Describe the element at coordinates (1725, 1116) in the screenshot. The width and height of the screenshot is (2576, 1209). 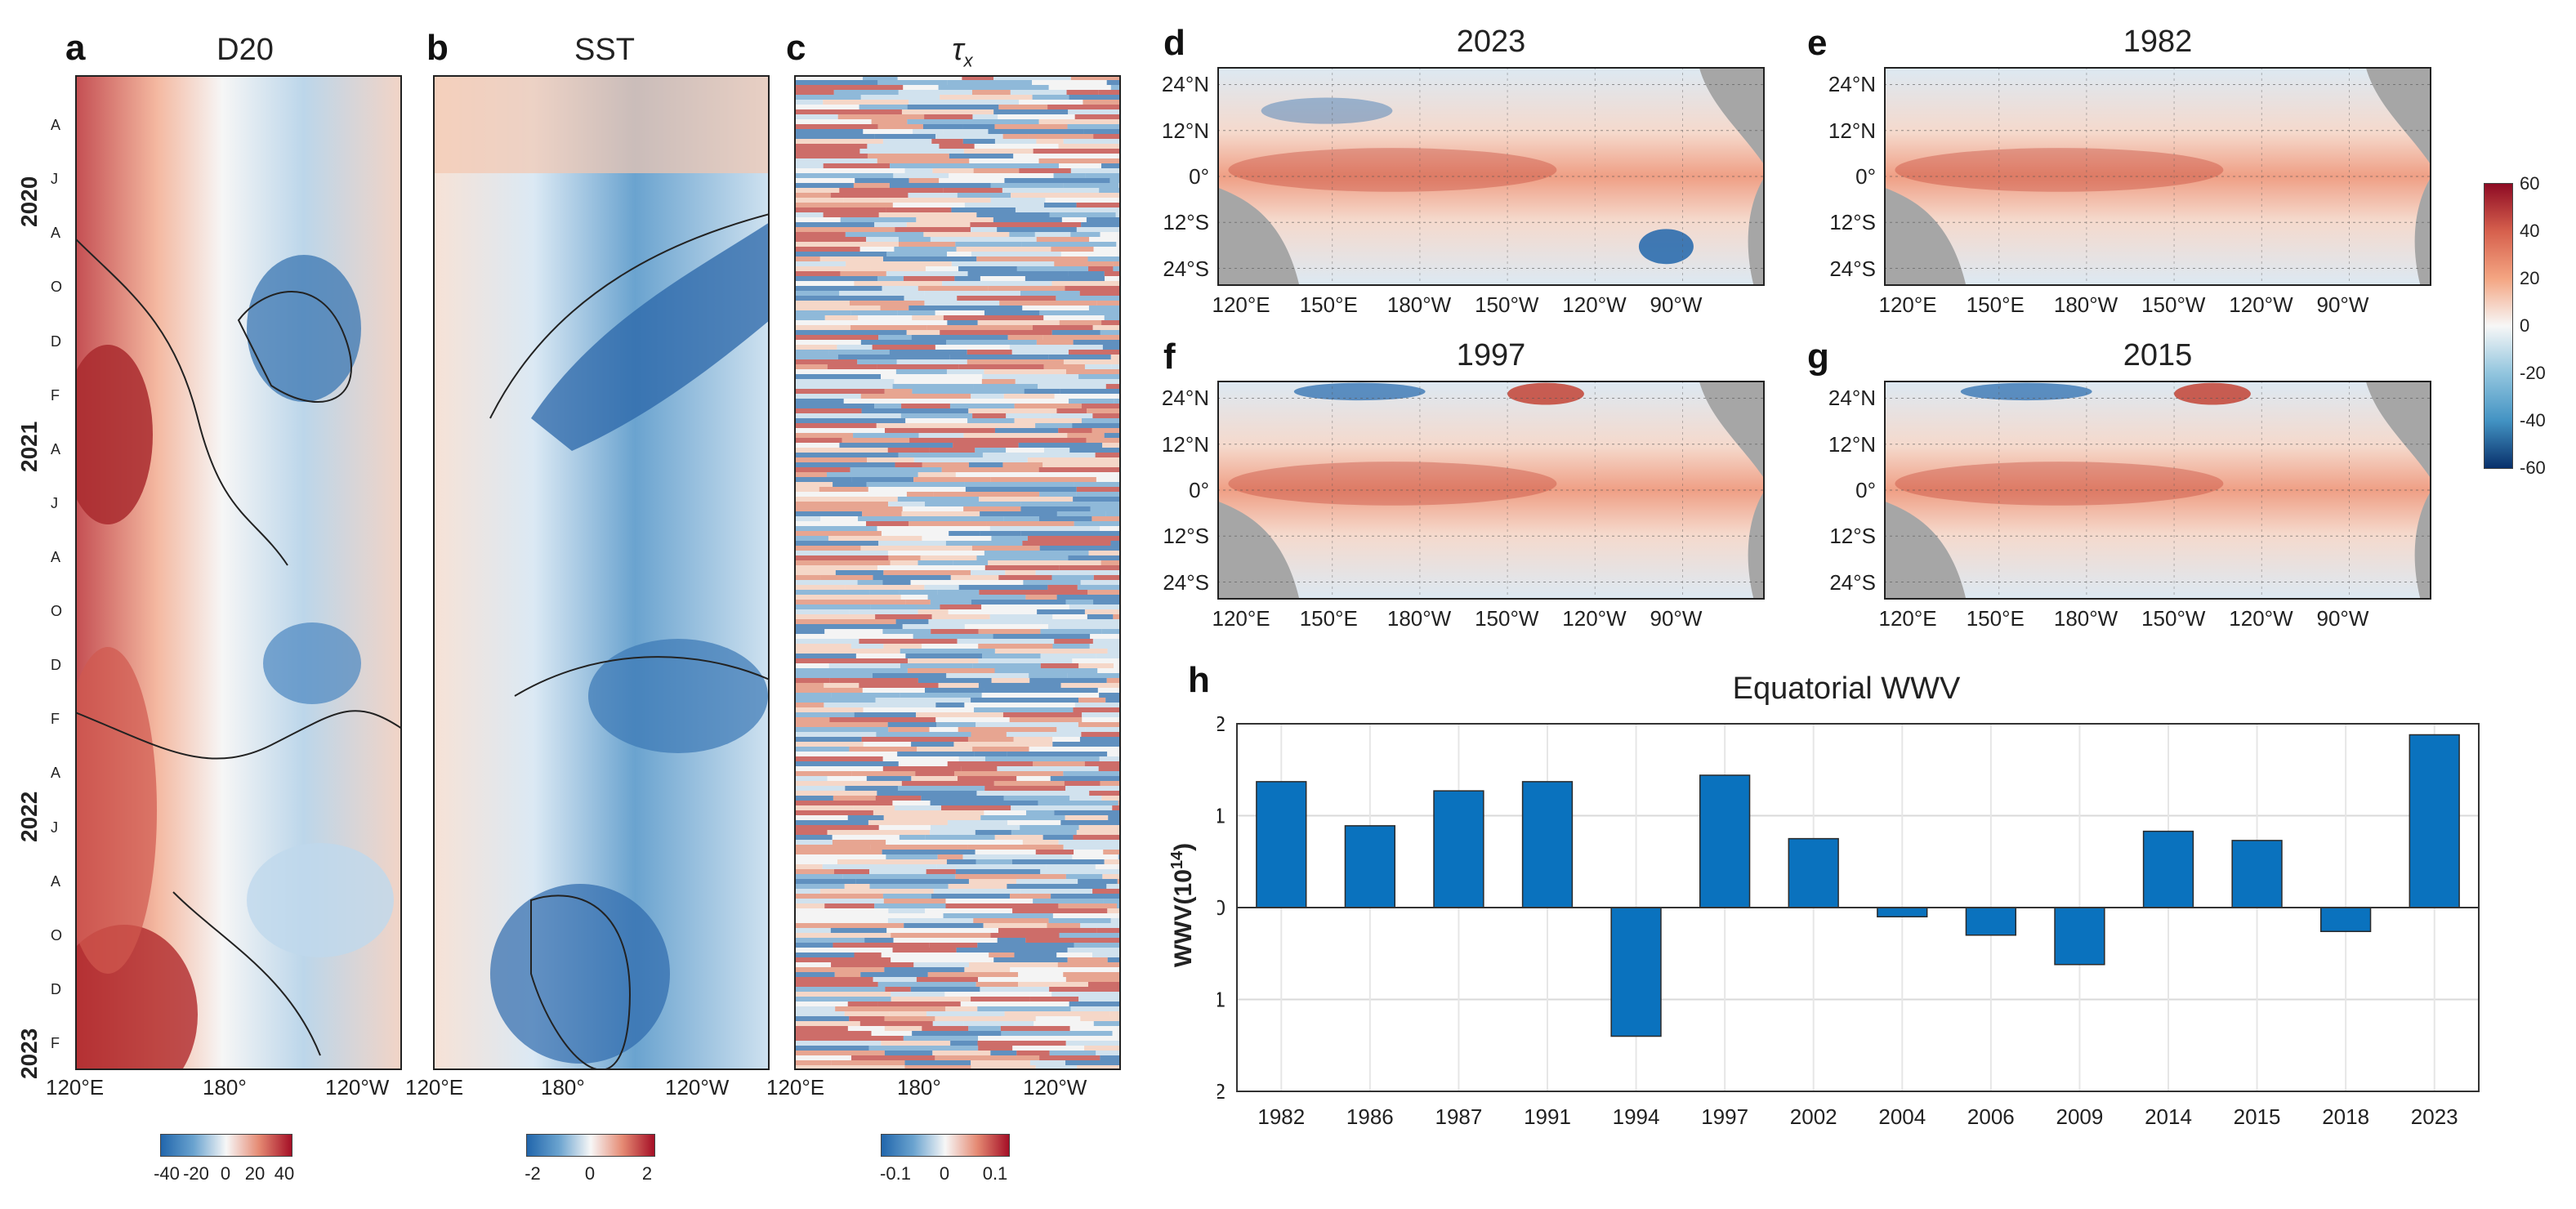
I see `bar-x-tick-1997: 1997` at that location.